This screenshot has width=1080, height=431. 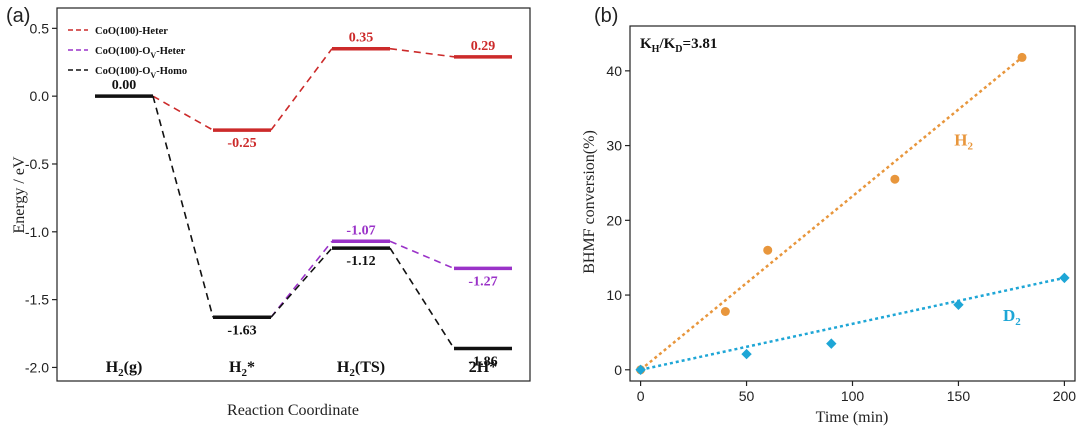 What do you see at coordinates (641, 396) in the screenshot?
I see `x-tick-label-b: 0` at bounding box center [641, 396].